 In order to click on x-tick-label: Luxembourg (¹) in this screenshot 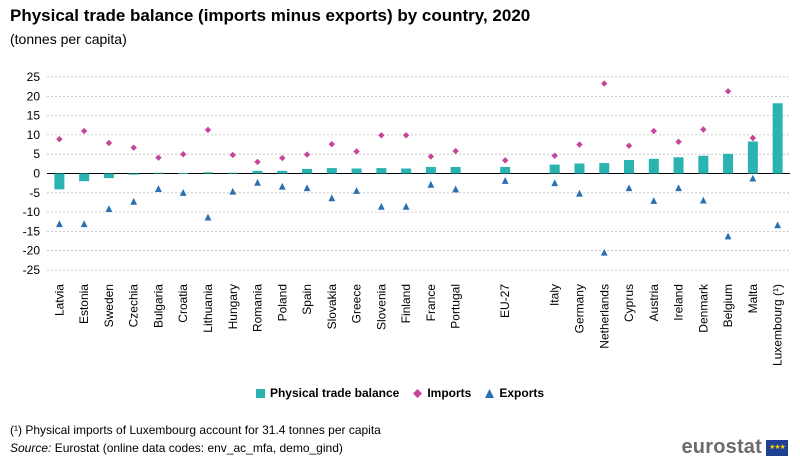, I will do `click(778, 325)`.